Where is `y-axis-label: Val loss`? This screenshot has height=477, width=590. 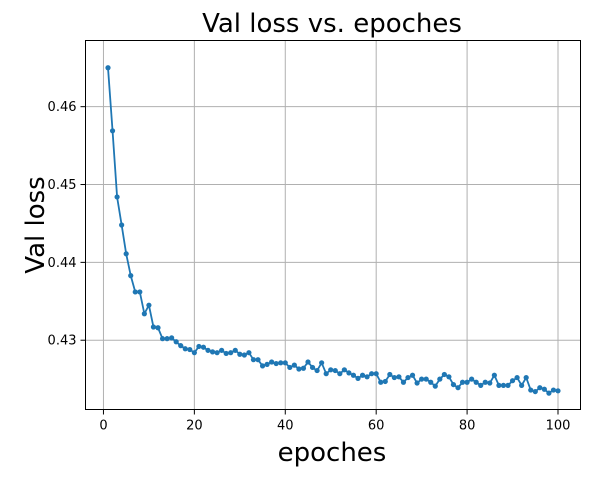
y-axis-label: Val loss is located at coordinates (36, 224).